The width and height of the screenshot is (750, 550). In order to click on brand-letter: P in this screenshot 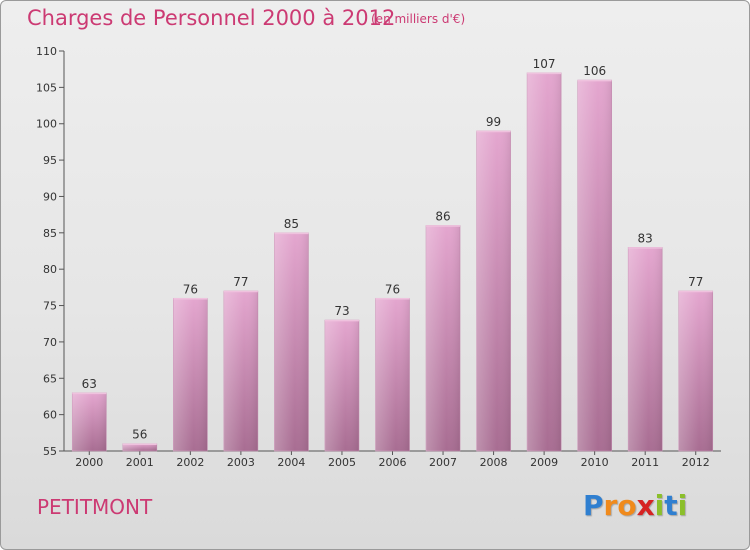, I will do `click(593, 505)`.